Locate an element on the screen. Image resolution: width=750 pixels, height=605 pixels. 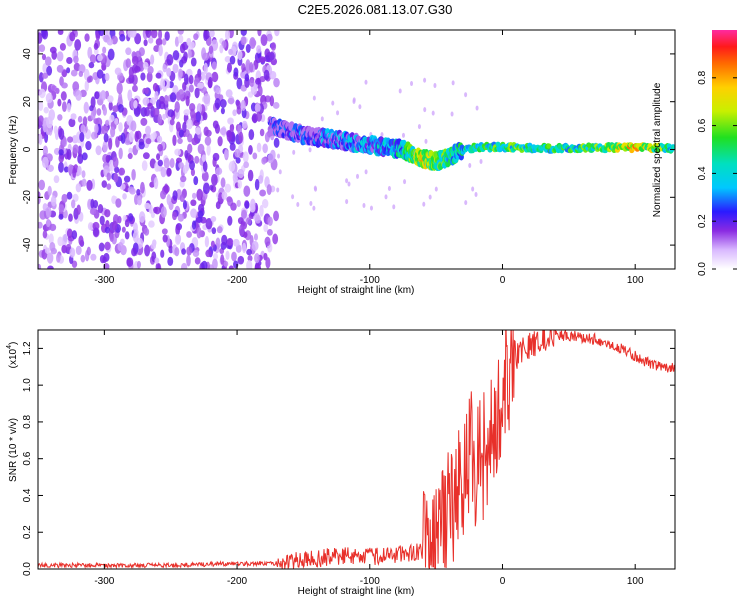
y-tick-label: 0.2 is located at coordinates (27, 532).